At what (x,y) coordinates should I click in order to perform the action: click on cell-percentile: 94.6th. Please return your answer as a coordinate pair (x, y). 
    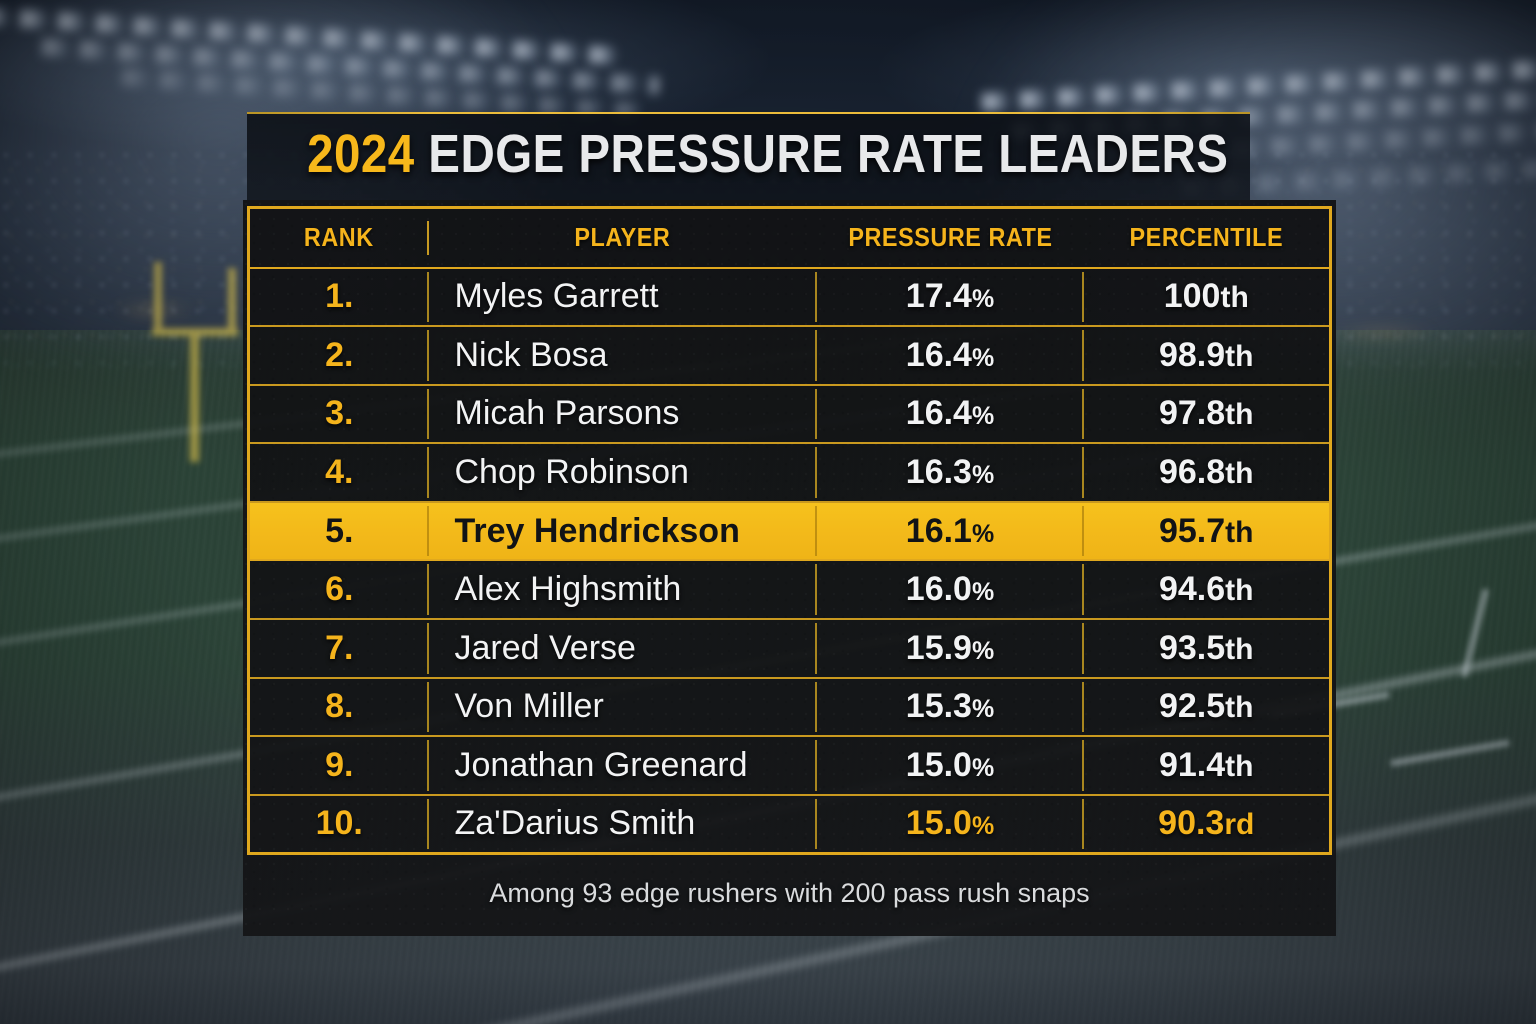
    Looking at the image, I should click on (1207, 590).